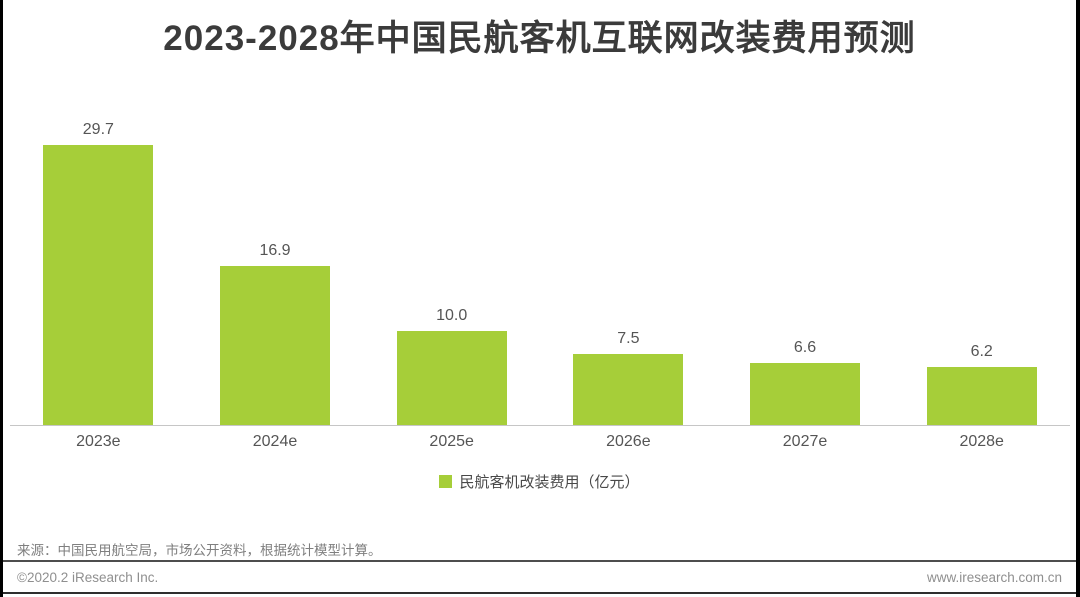  I want to click on bar-value-label: 10.0, so click(452, 315).